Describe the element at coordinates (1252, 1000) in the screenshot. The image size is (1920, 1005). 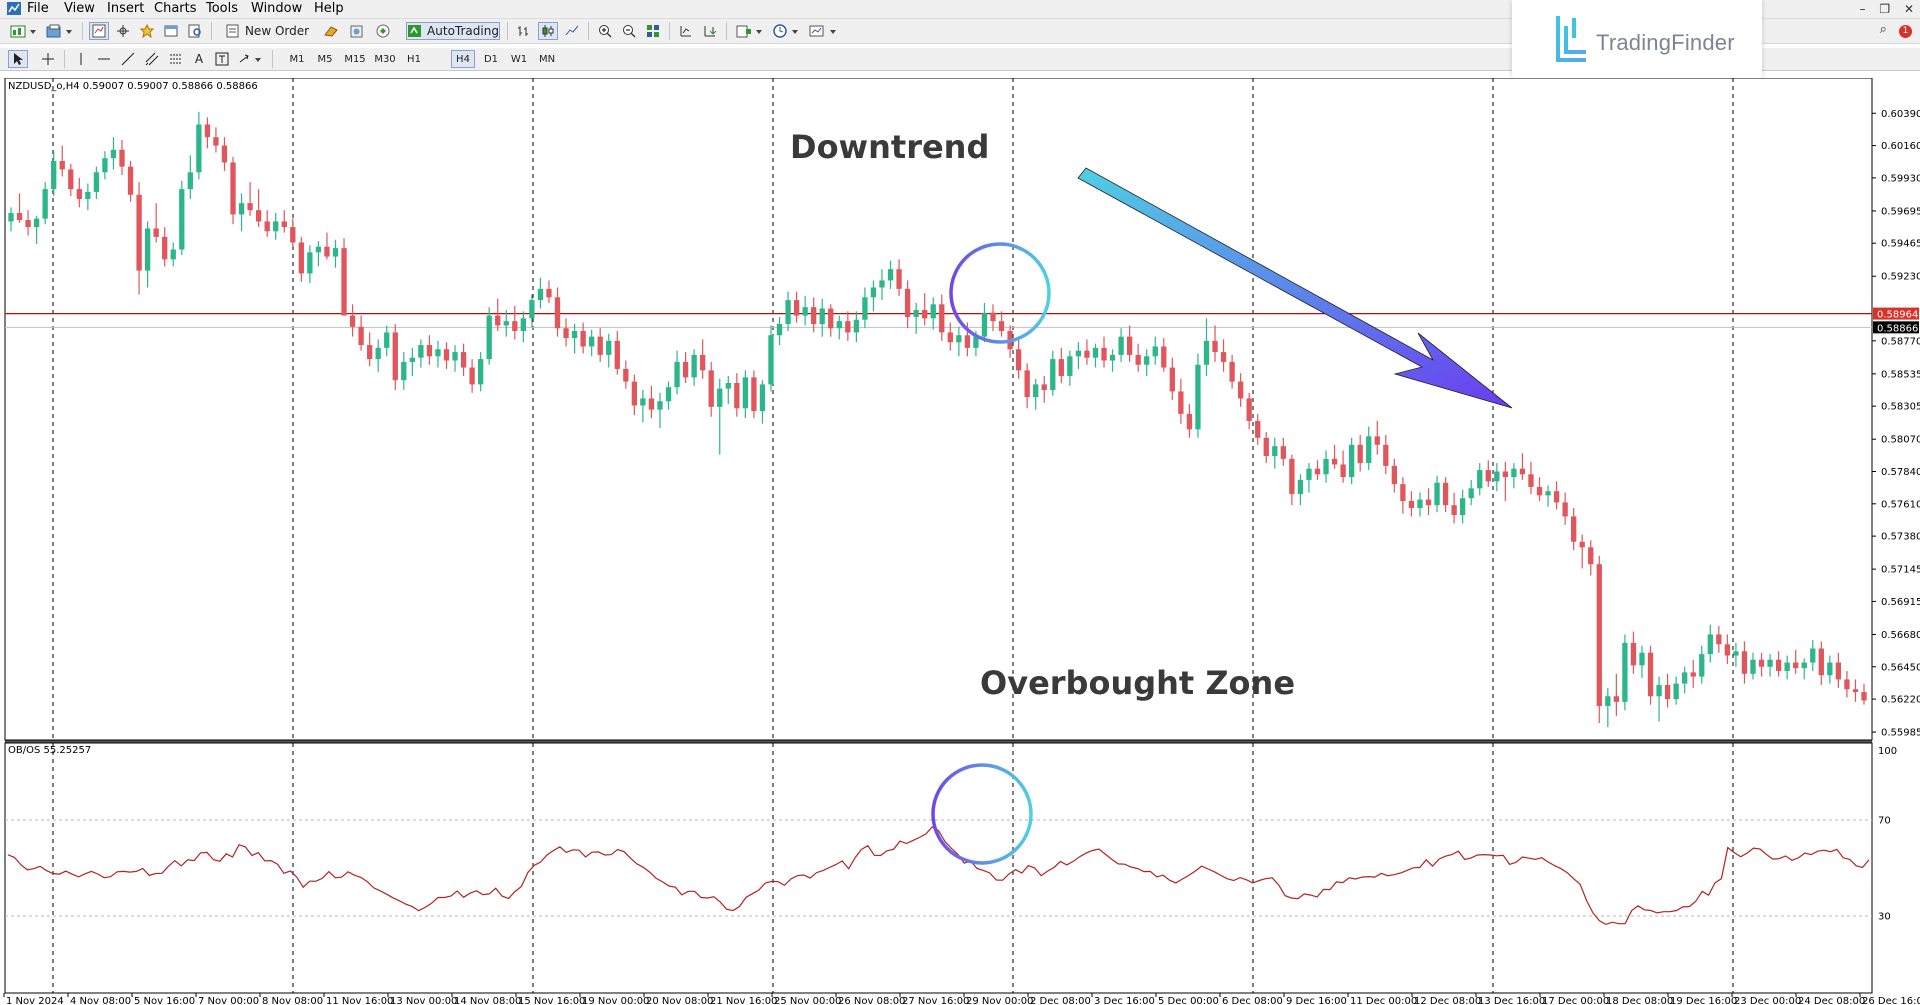
I see `time-tick-label: 6 Dec 08:00` at that location.